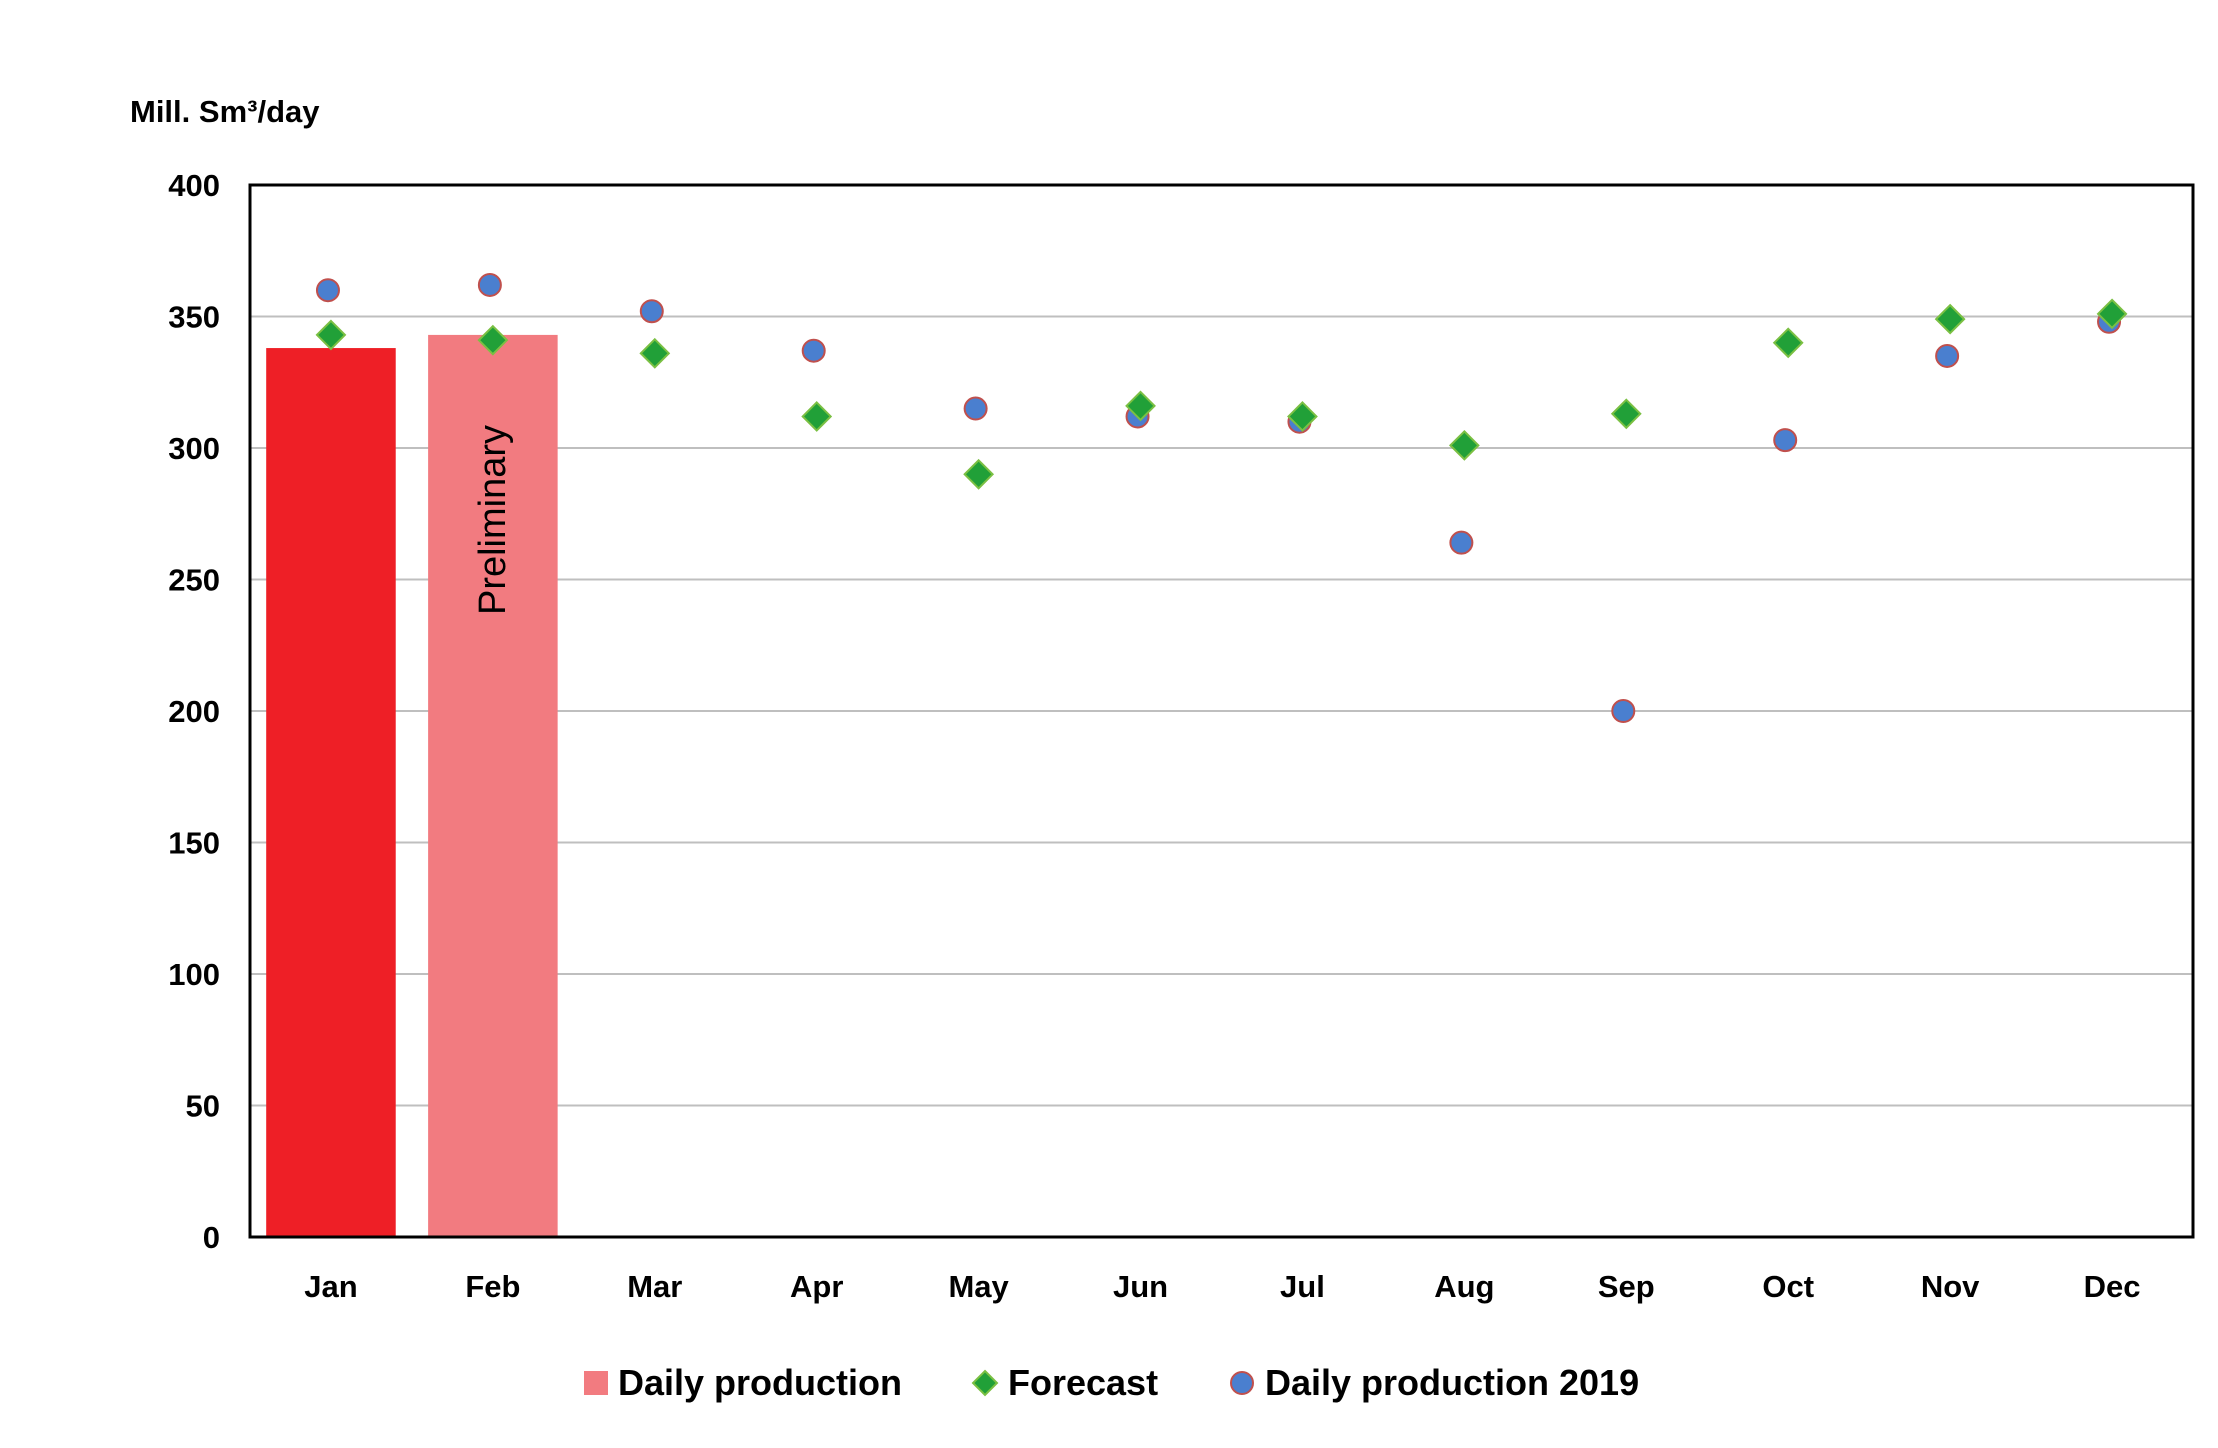 Image resolution: width=2218 pixels, height=1448 pixels. What do you see at coordinates (760, 1382) in the screenshot?
I see `legend-label: Daily production` at bounding box center [760, 1382].